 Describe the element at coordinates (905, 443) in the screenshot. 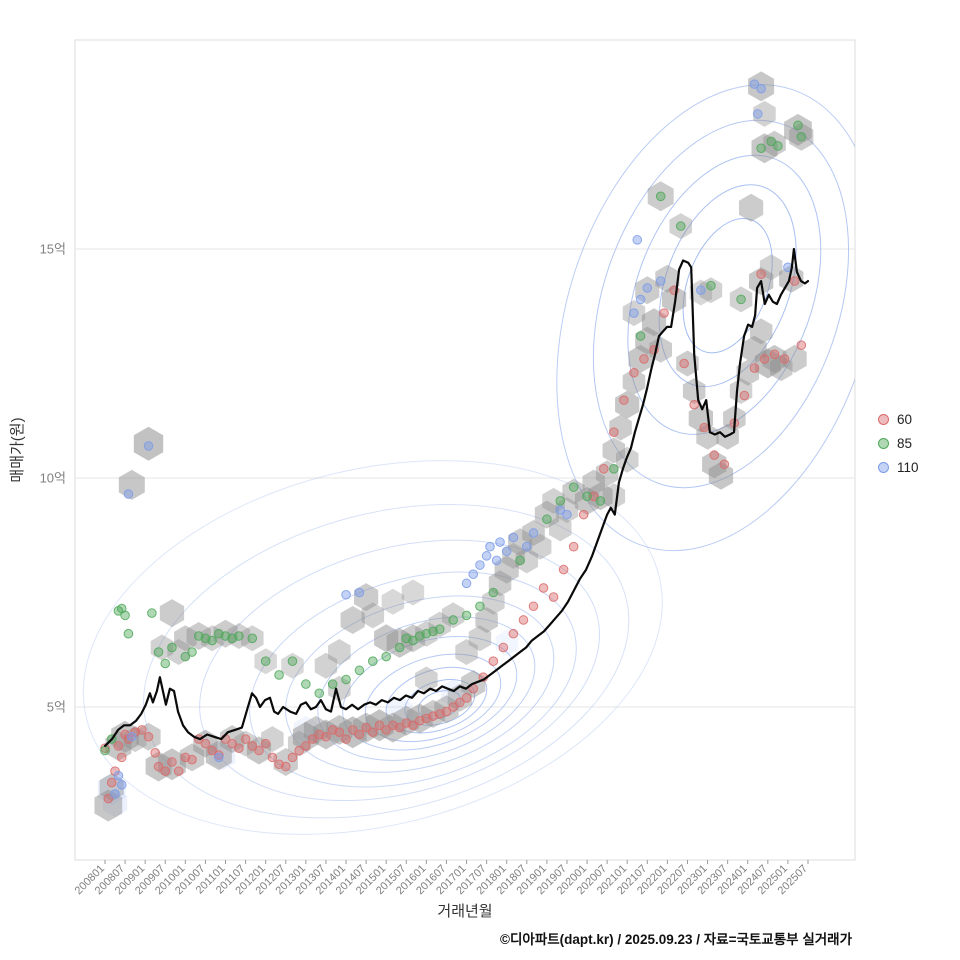

I see `legend-label-85: 85` at that location.